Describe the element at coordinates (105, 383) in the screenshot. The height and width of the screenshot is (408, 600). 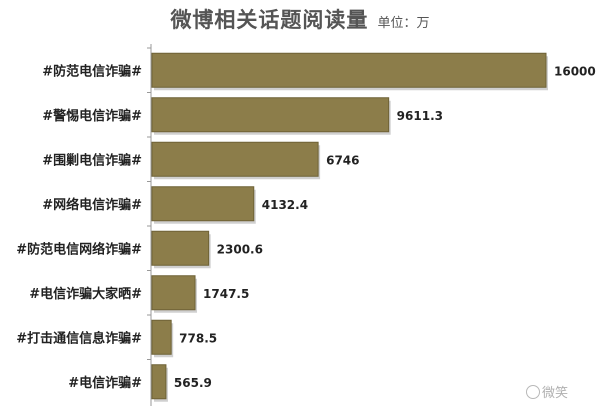
I see `category-label: #电信诈骗#` at that location.